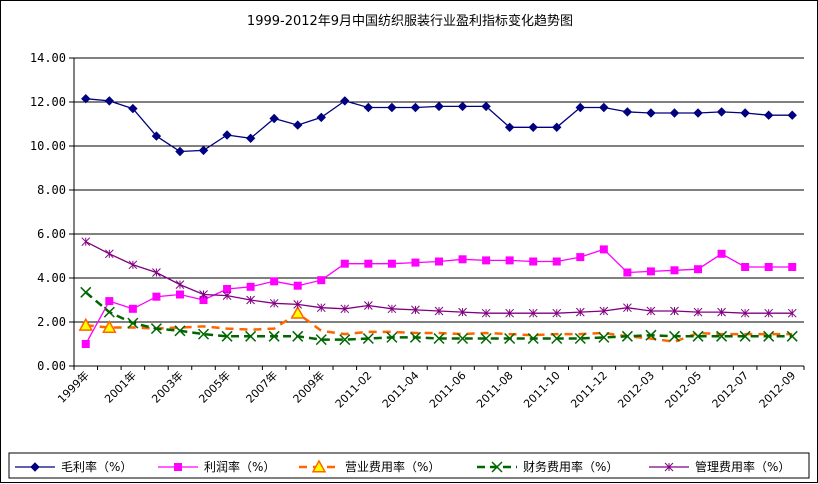 Image resolution: width=818 pixels, height=484 pixels. I want to click on y-tick-label: 4.00, so click(51, 278).